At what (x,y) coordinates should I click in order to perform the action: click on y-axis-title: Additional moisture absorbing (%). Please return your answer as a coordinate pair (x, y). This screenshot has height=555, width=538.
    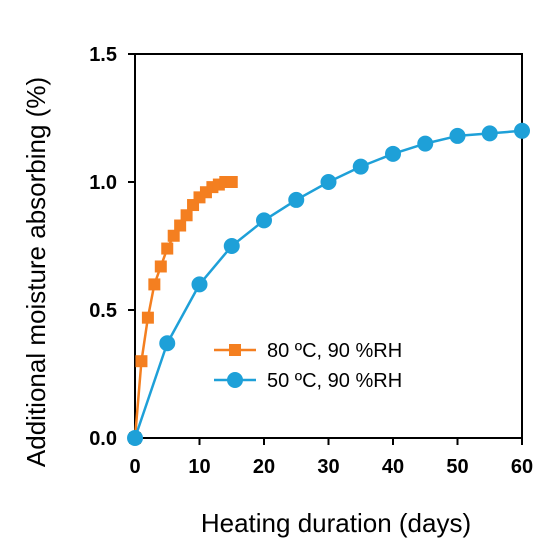
    Looking at the image, I should click on (36, 272).